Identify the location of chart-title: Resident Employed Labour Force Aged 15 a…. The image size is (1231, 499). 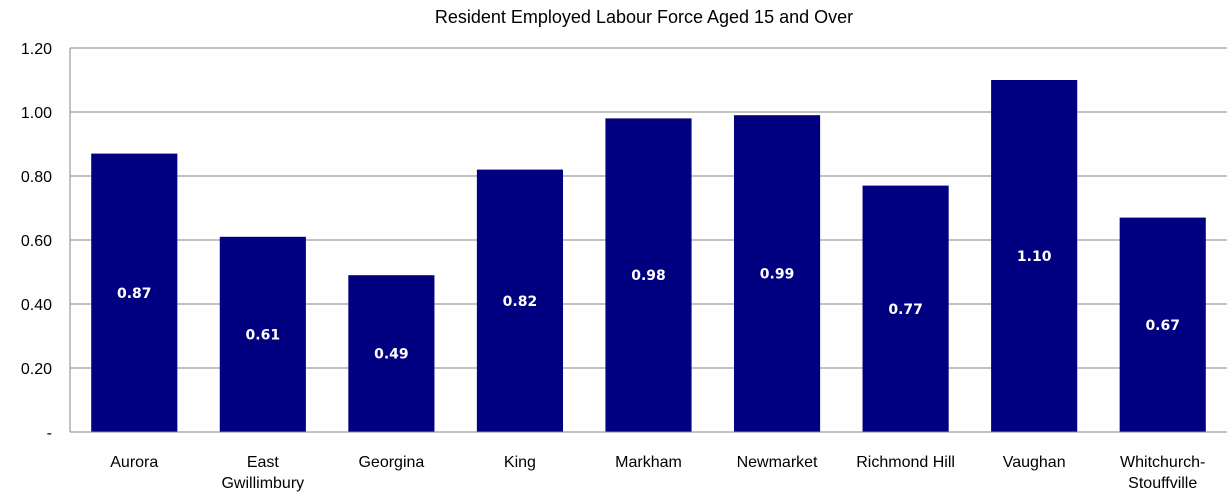
(644, 17).